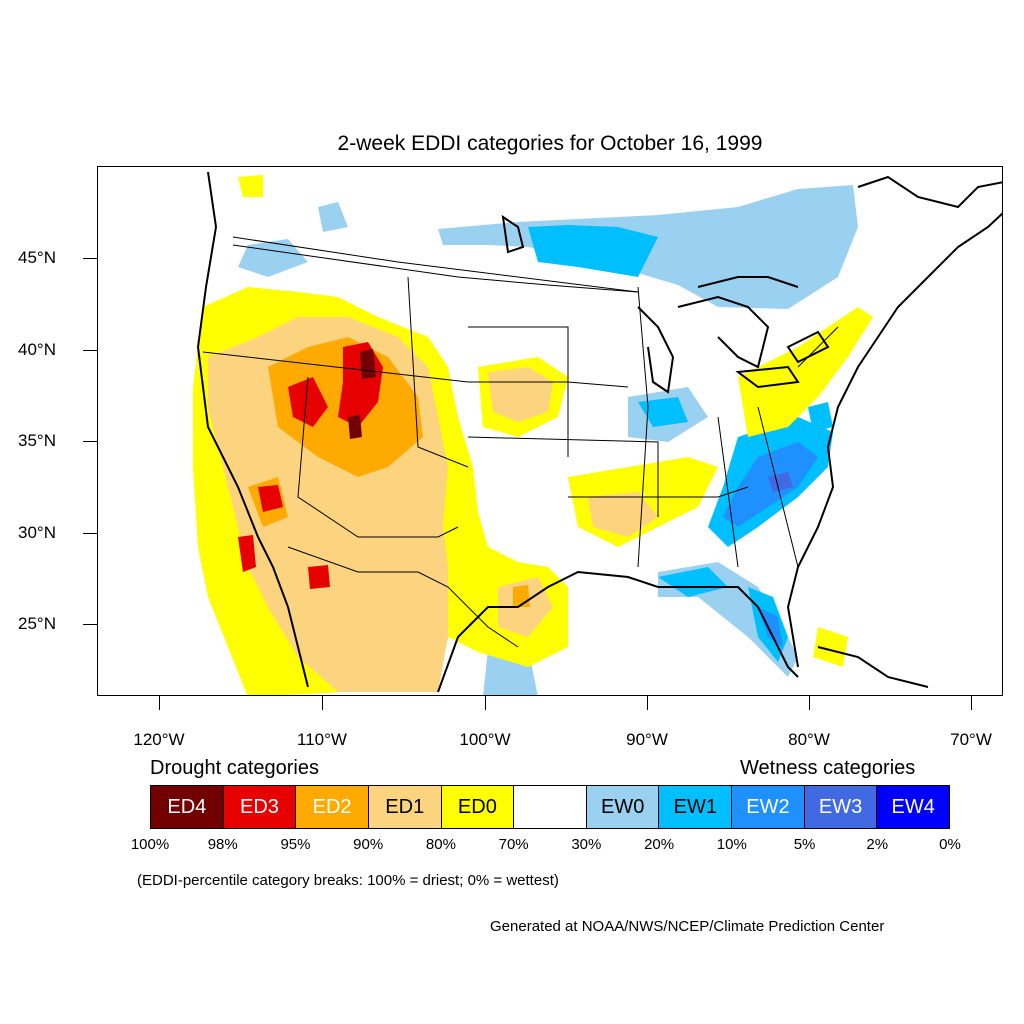 The width and height of the screenshot is (1024, 1024). I want to click on break-label: 10%, so click(731, 844).